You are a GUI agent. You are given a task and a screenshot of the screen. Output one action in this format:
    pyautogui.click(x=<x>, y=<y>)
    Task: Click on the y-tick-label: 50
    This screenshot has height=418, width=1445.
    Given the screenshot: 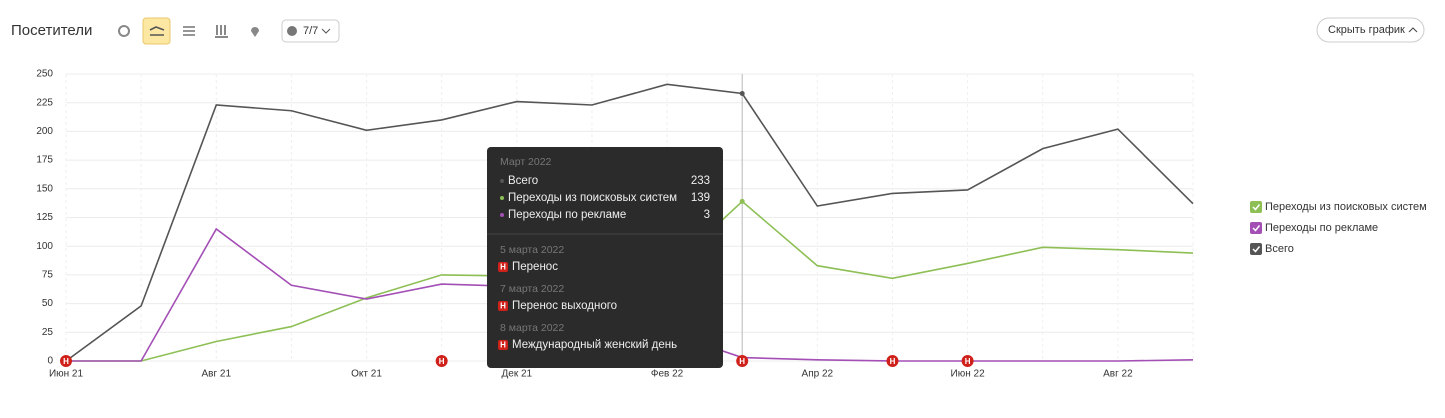 What is the action you would take?
    pyautogui.click(x=48, y=303)
    